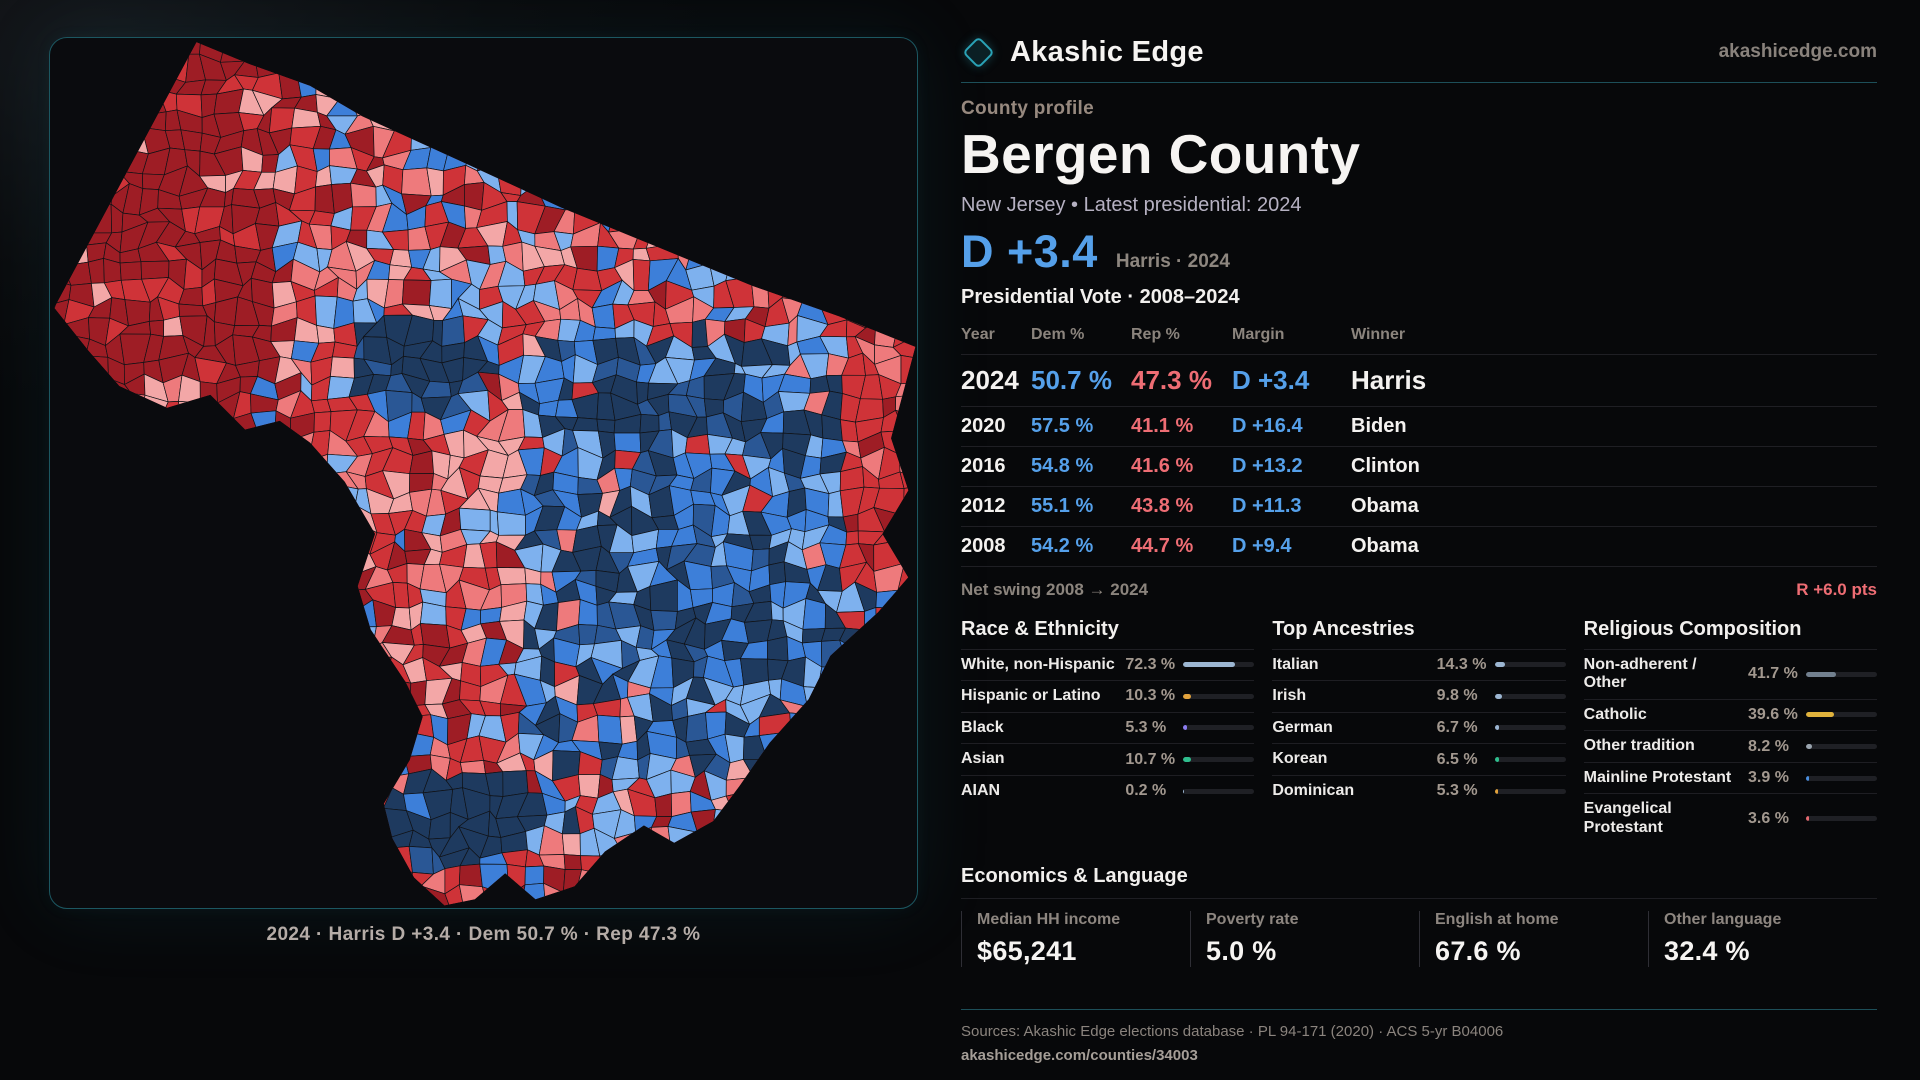  Describe the element at coordinates (1038, 664) in the screenshot. I see `demo-label: White, non-Hispanic` at that location.